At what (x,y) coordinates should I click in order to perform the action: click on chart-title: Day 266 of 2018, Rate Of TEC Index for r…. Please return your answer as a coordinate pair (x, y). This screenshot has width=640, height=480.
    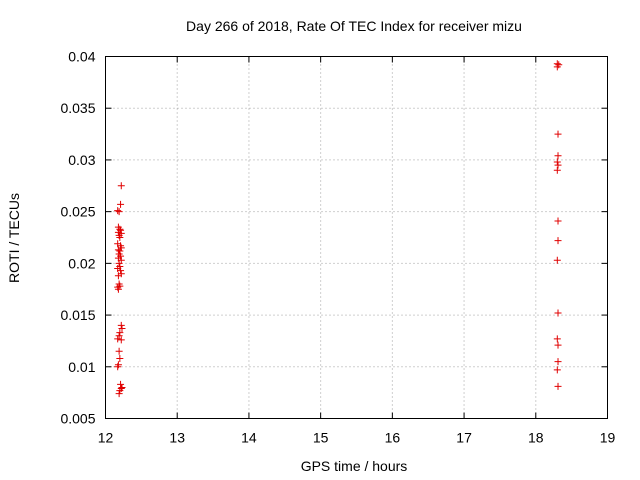
    Looking at the image, I should click on (354, 26).